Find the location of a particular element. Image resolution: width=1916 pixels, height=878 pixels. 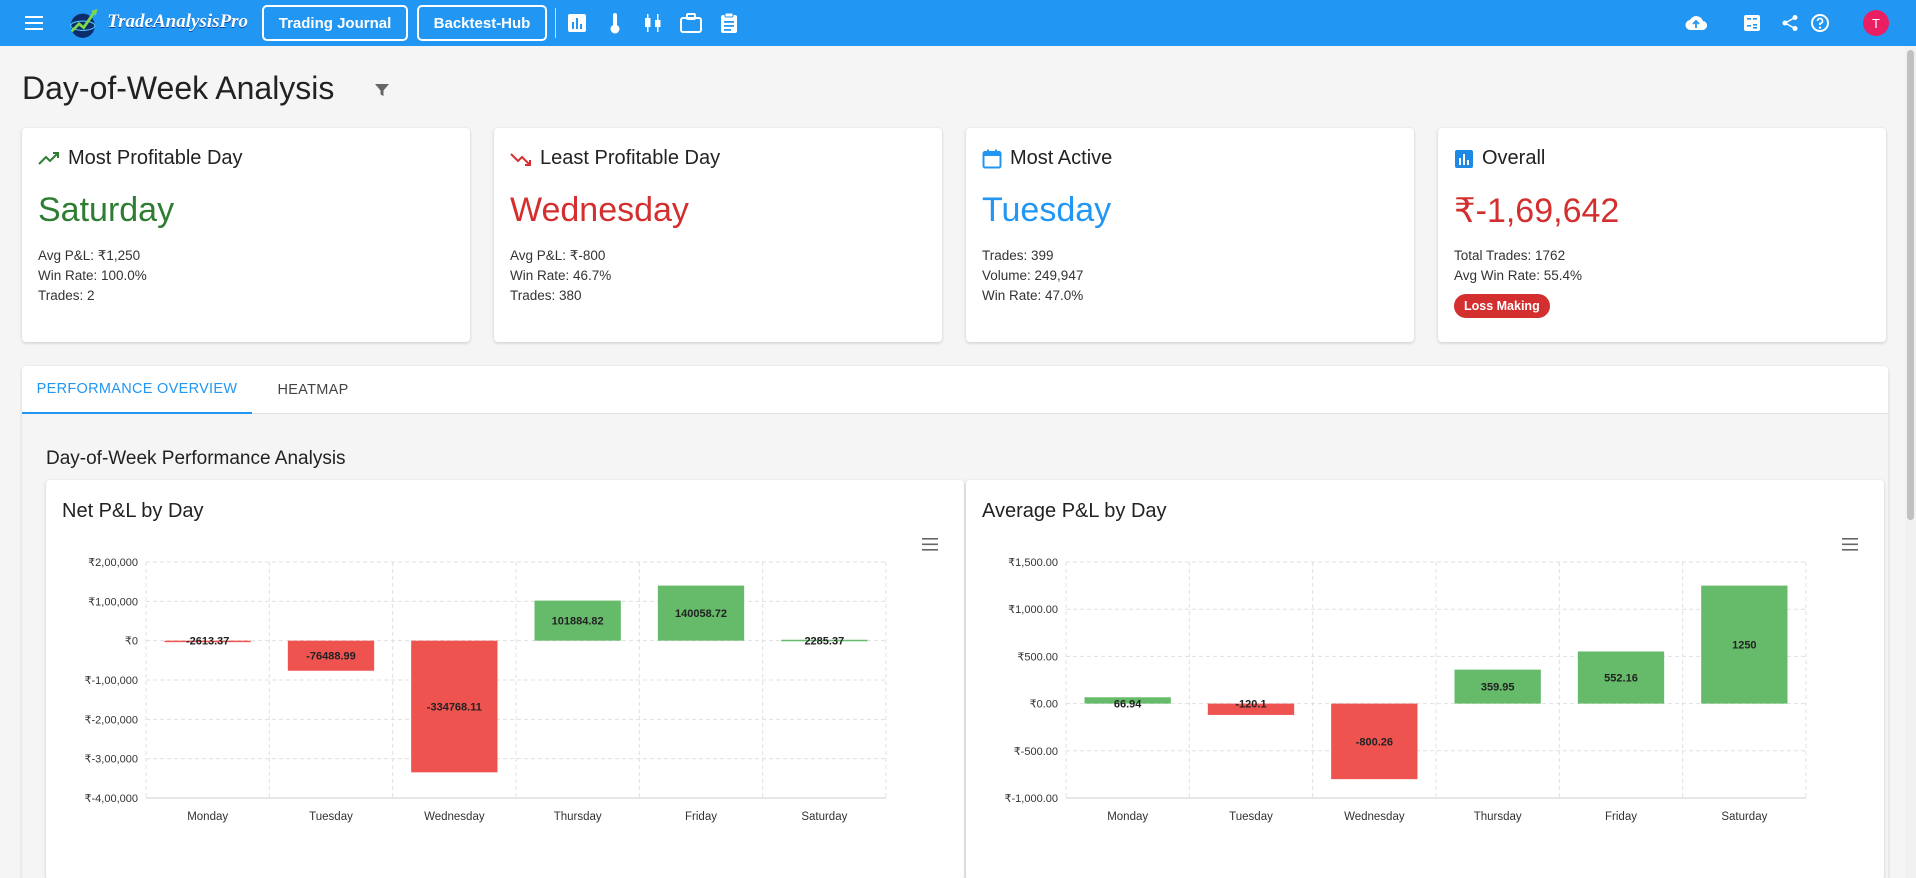

bar-wednesday is located at coordinates (1374, 741).